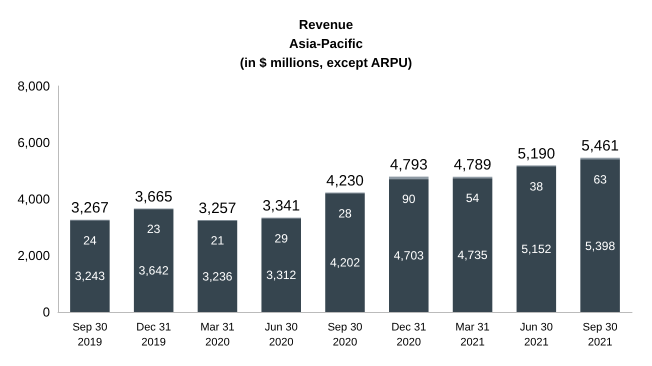  I want to click on total-label: 4,789, so click(473, 165).